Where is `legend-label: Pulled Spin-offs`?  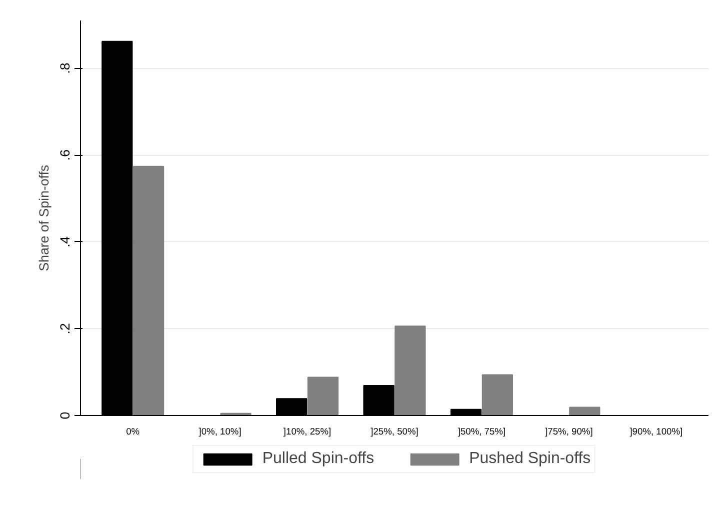 legend-label: Pulled Spin-offs is located at coordinates (318, 459).